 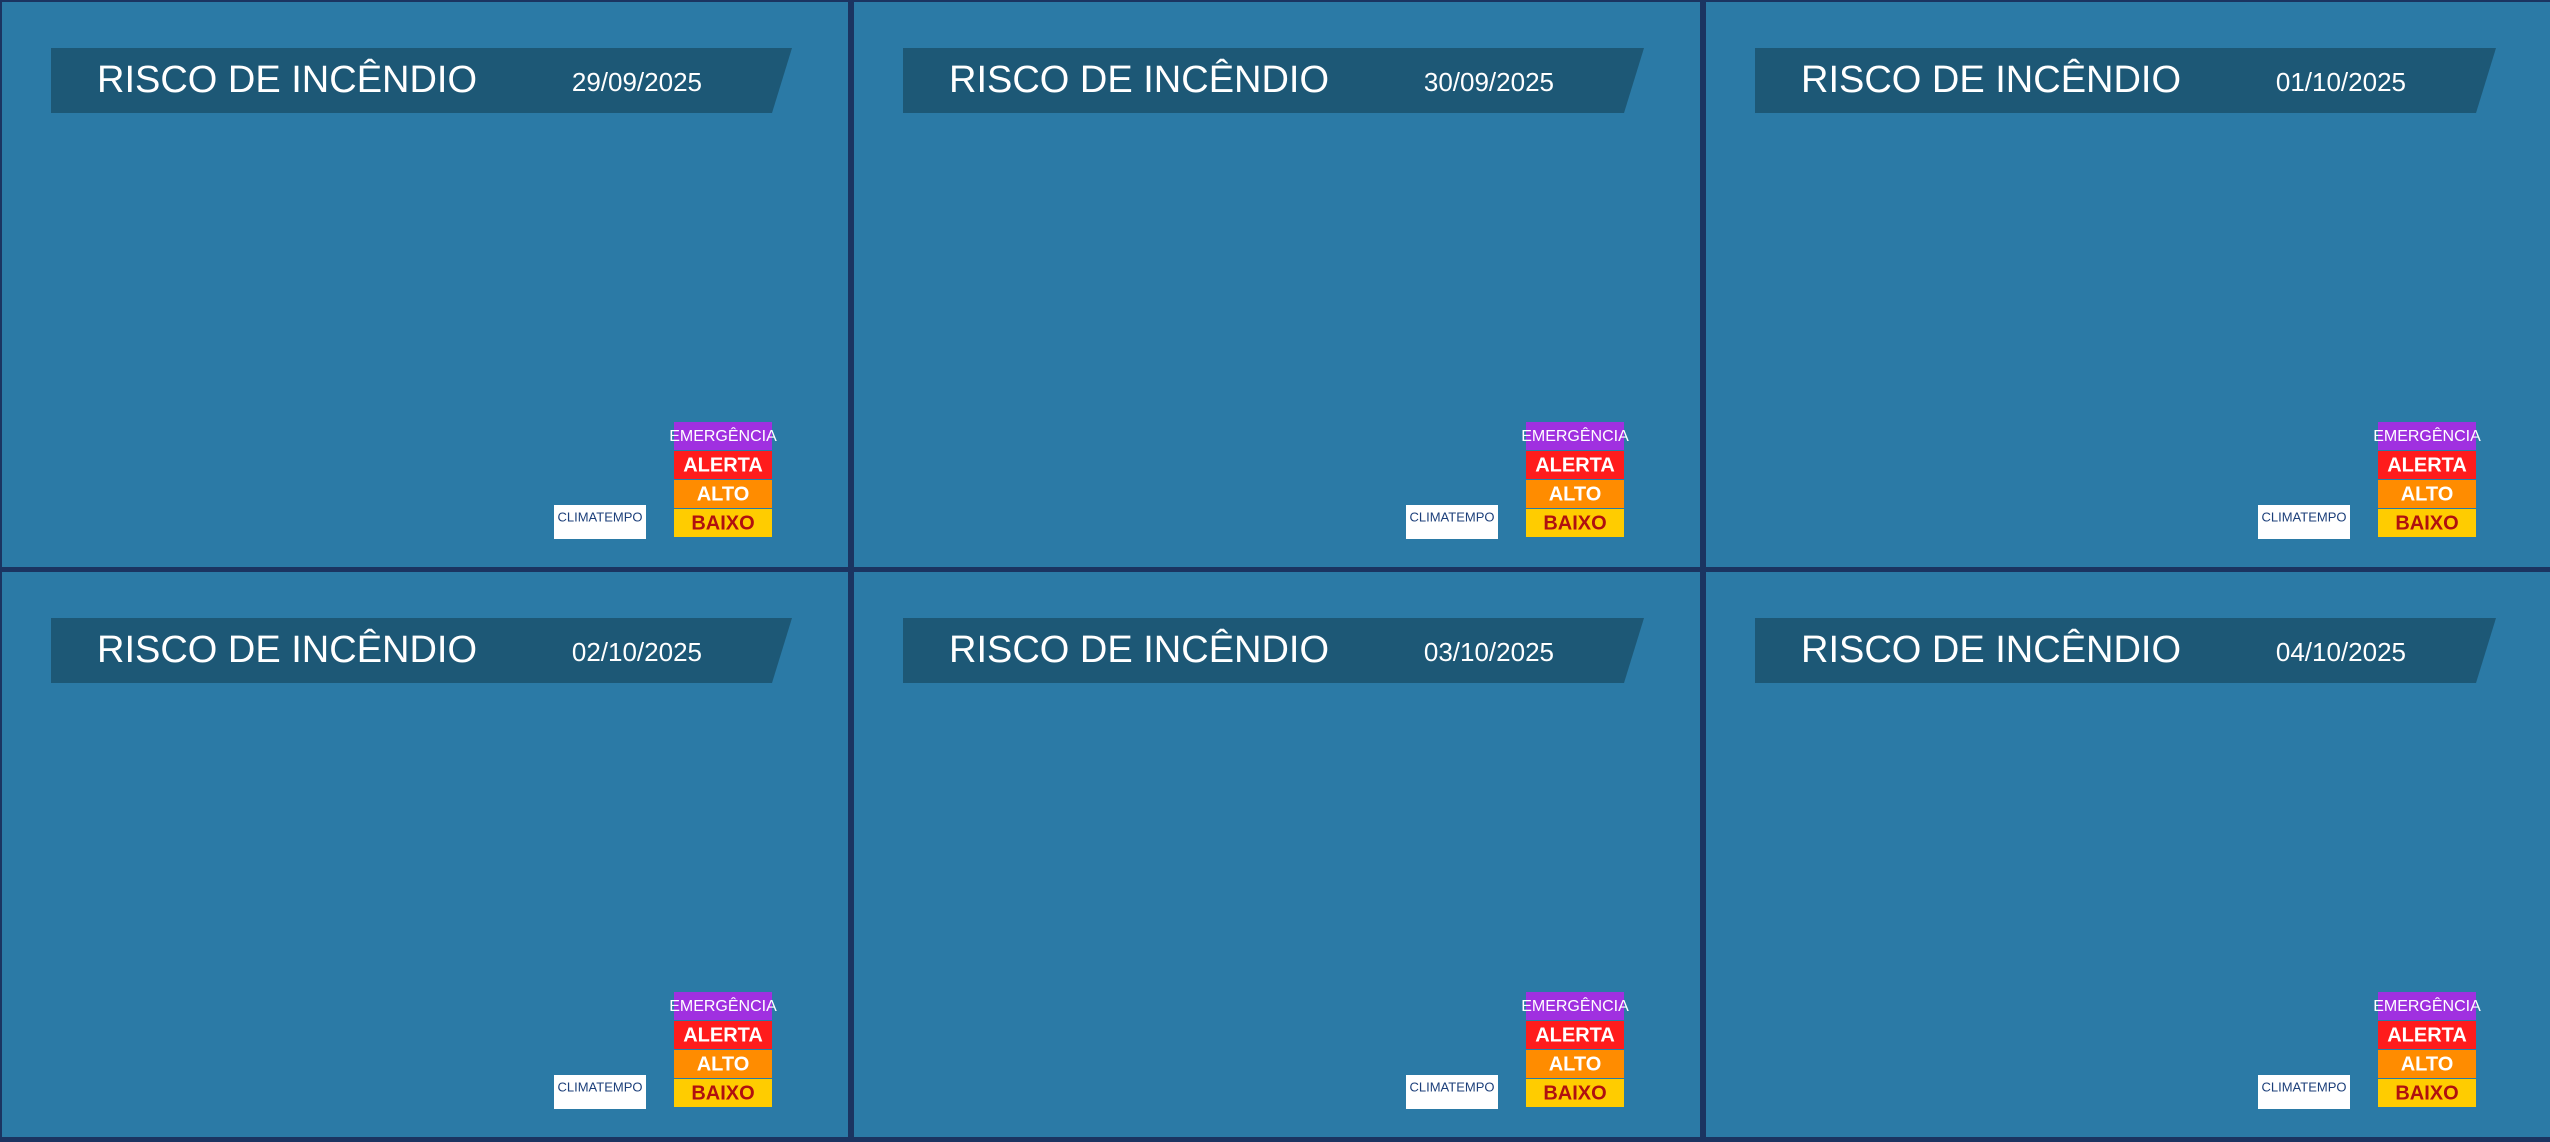 I want to click on date: 03/10/2025, so click(x=1489, y=652).